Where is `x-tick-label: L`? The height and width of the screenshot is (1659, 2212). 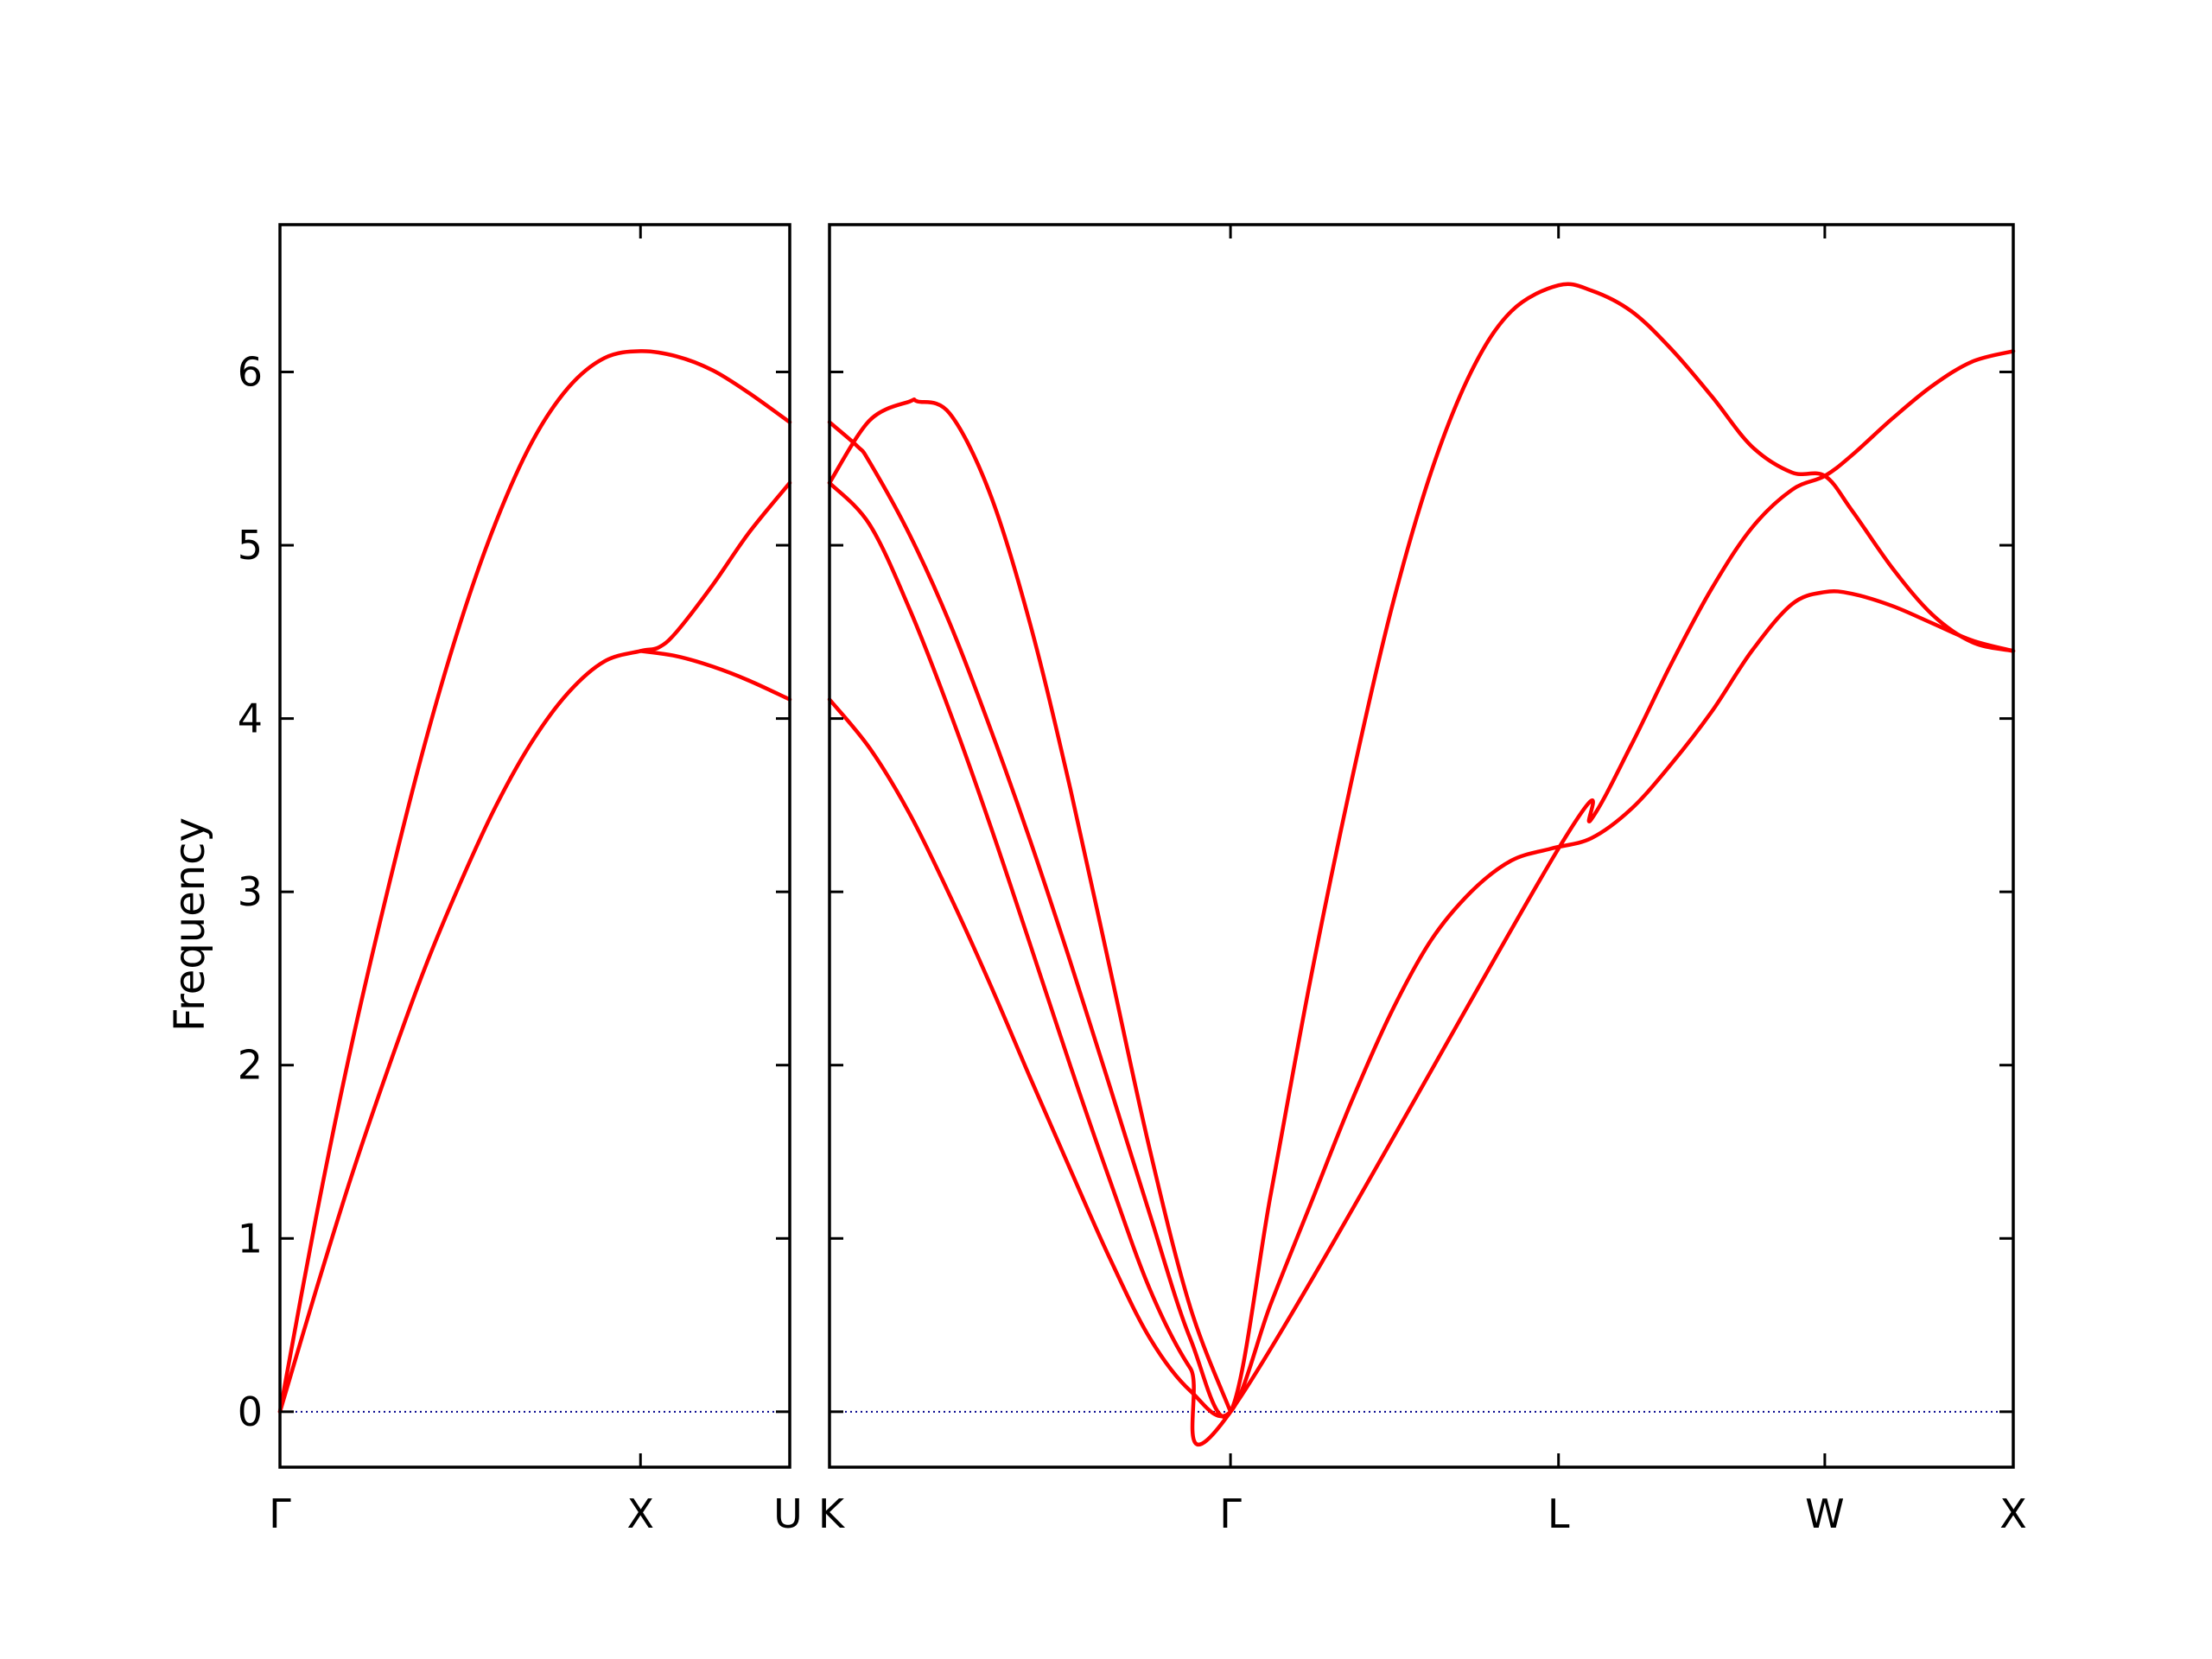 x-tick-label: L is located at coordinates (1559, 1514).